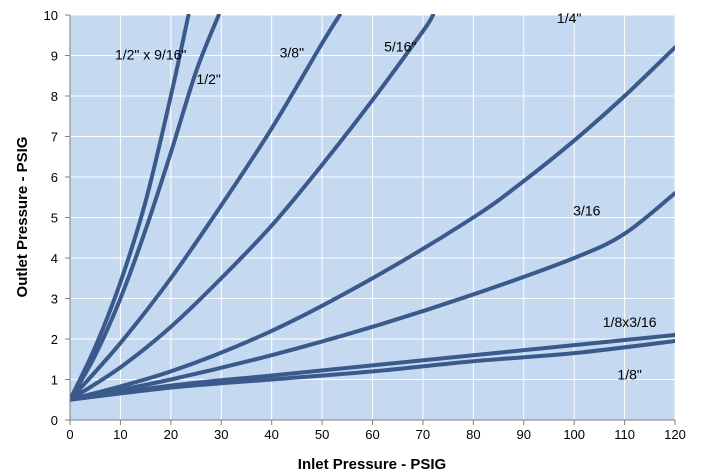 The height and width of the screenshot is (474, 701). Describe the element at coordinates (473, 434) in the screenshot. I see `x-tick-label: 80` at that location.